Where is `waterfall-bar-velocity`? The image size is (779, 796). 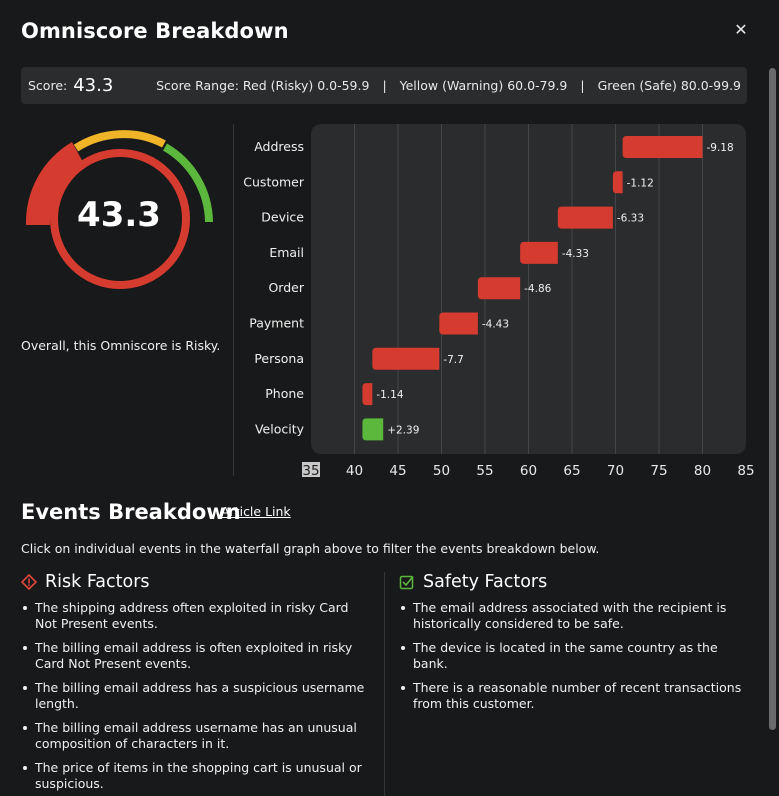
waterfall-bar-velocity is located at coordinates (373, 429).